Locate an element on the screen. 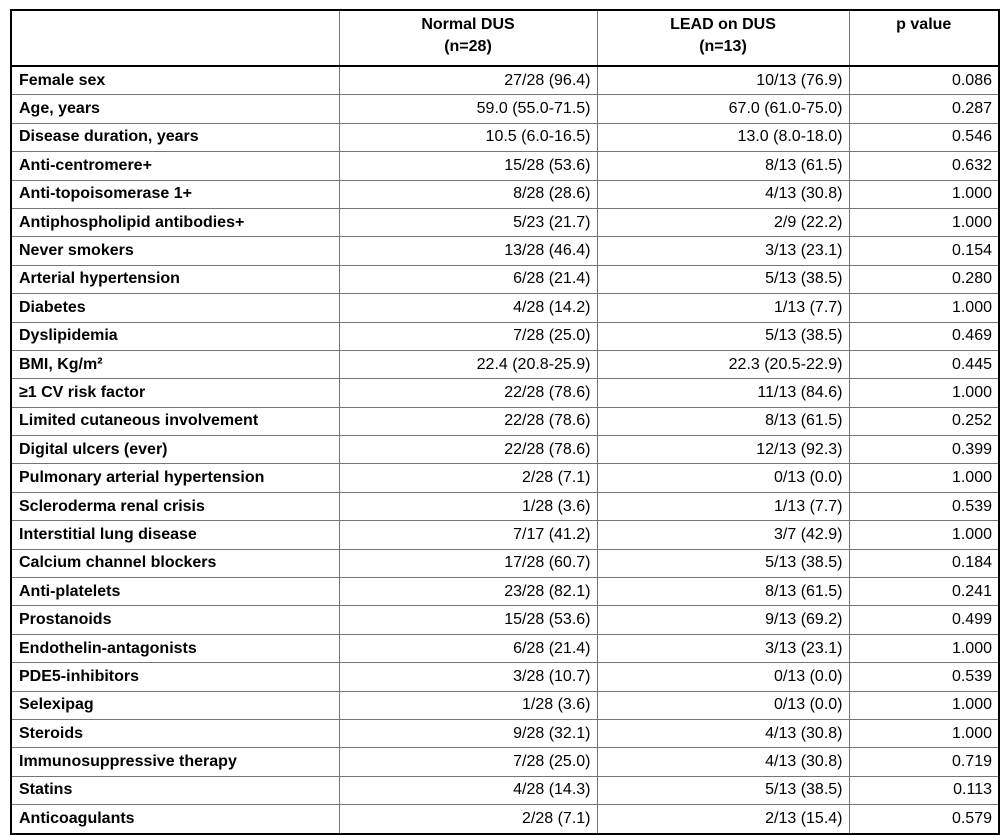  lead-dus-value: 10/13 (76.9) is located at coordinates (723, 80).